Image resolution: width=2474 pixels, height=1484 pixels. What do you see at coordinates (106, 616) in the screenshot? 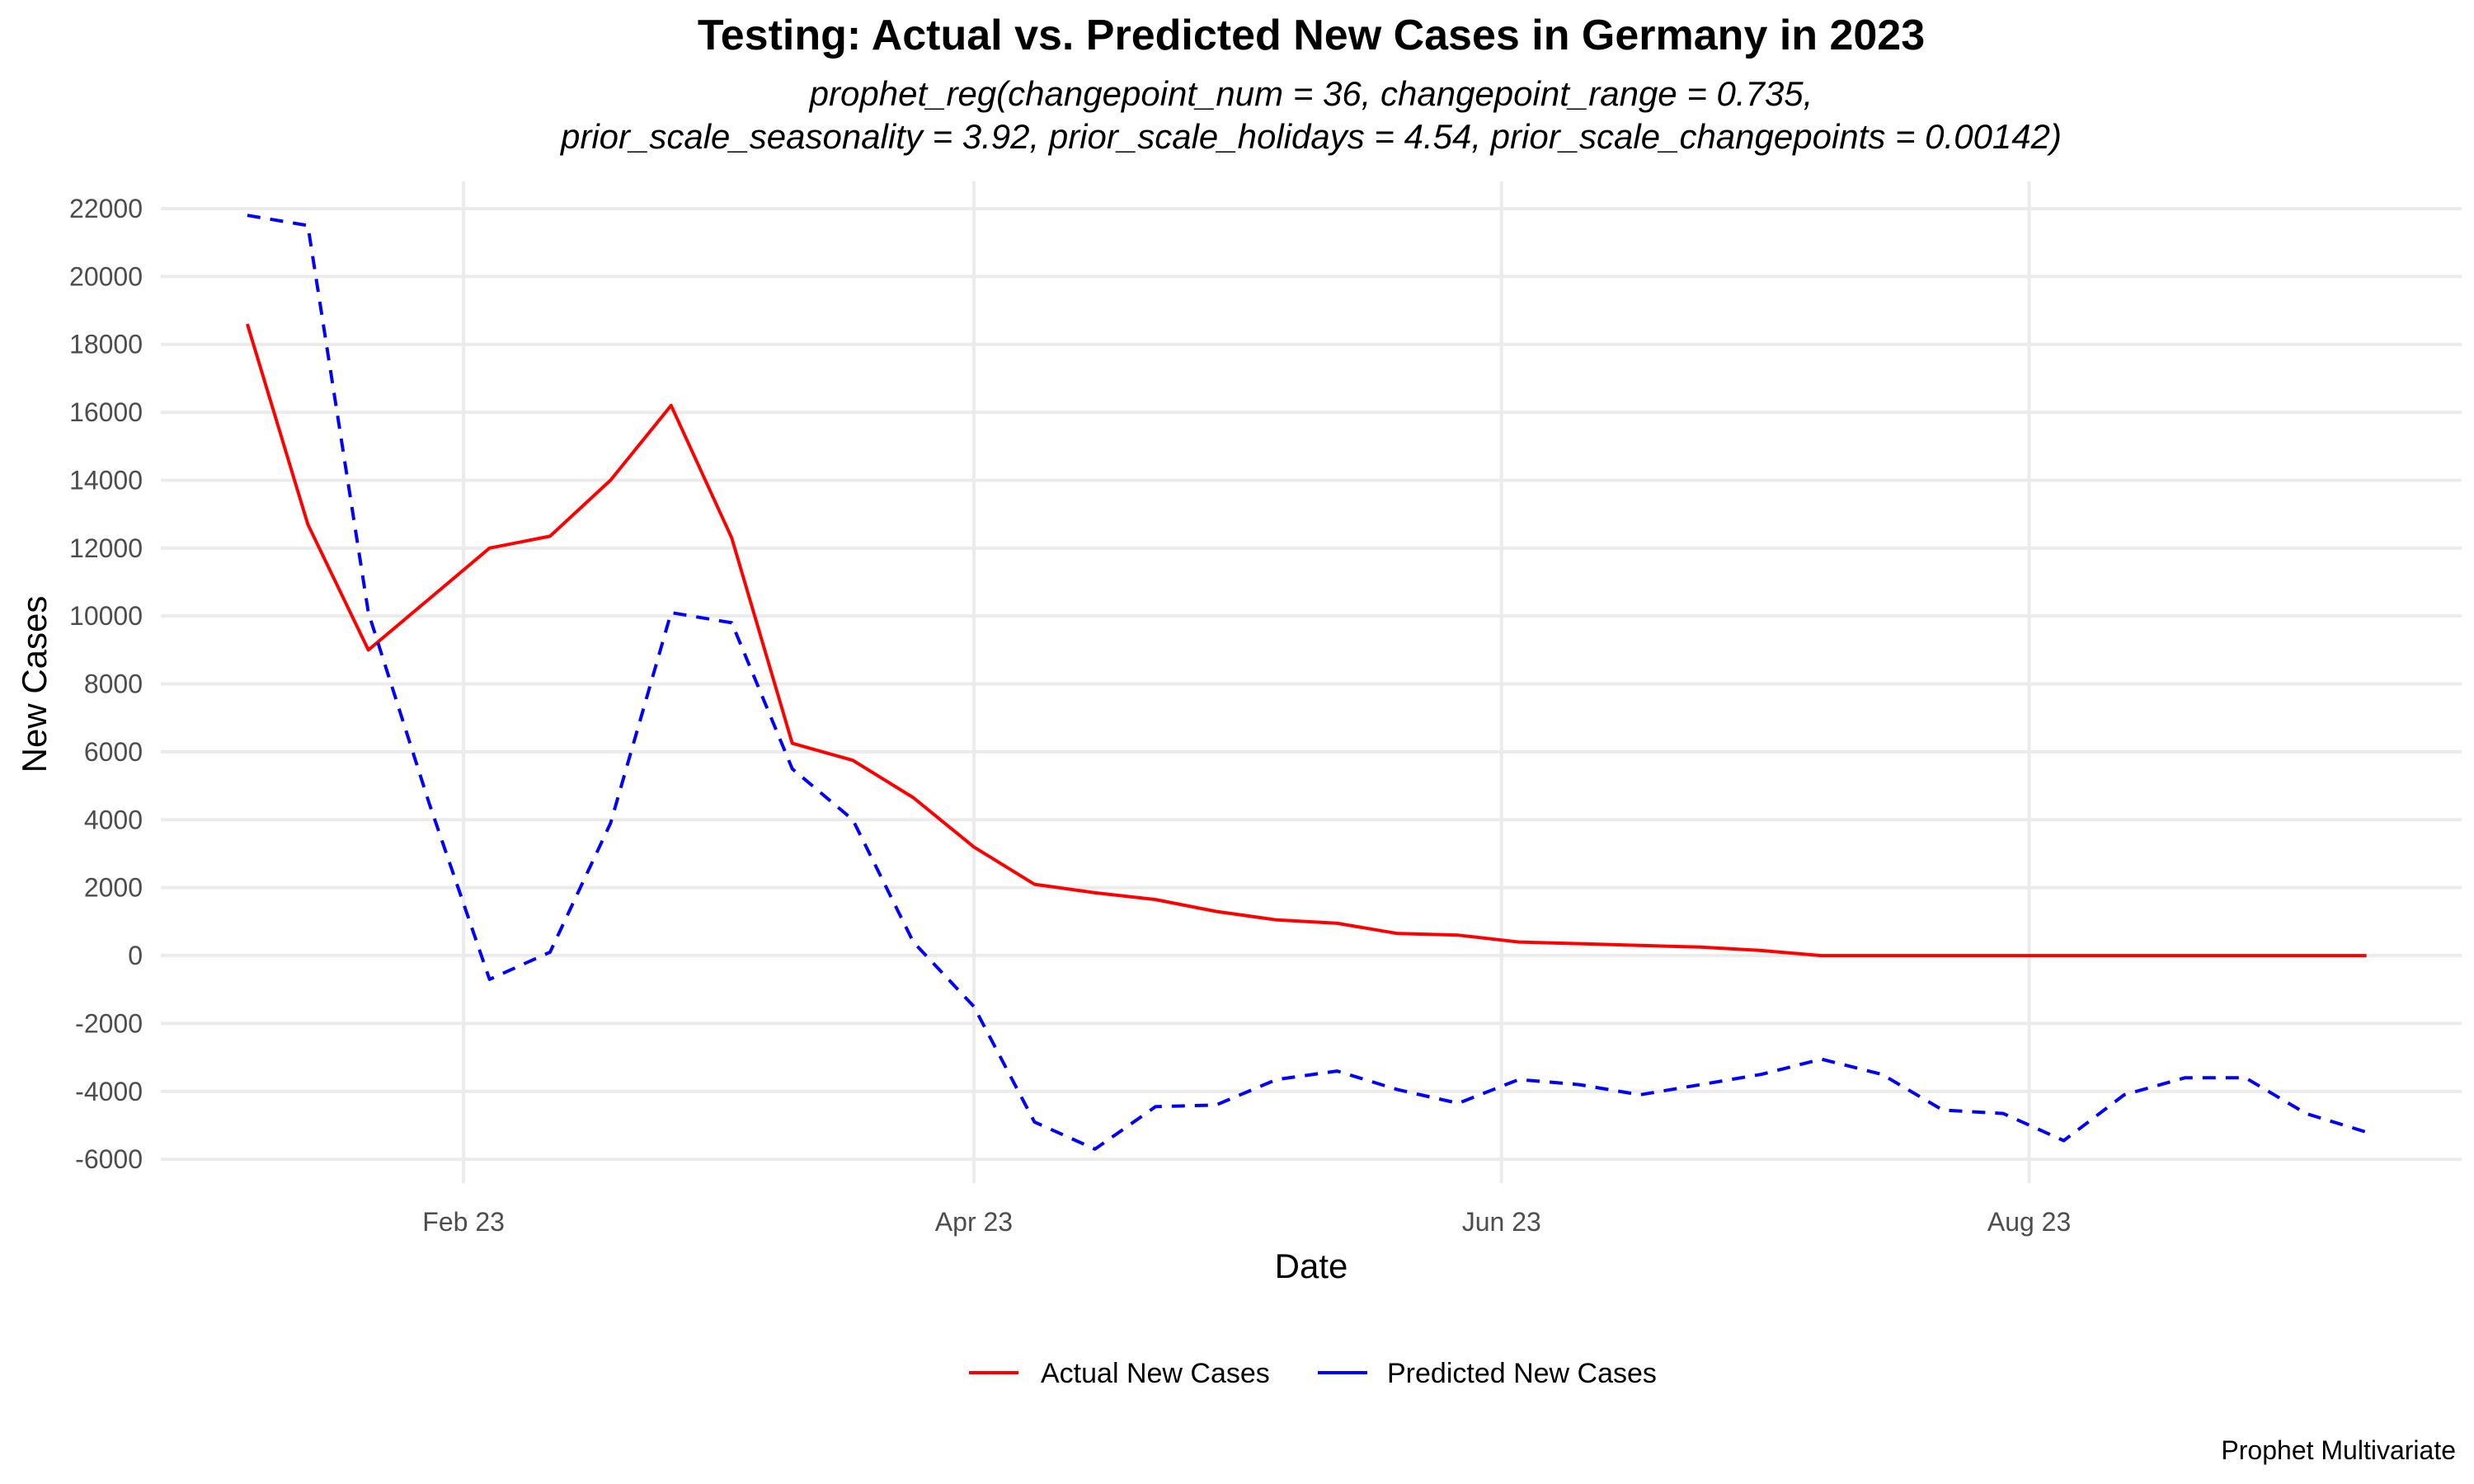
I see `y-tick-label: 10000` at bounding box center [106, 616].